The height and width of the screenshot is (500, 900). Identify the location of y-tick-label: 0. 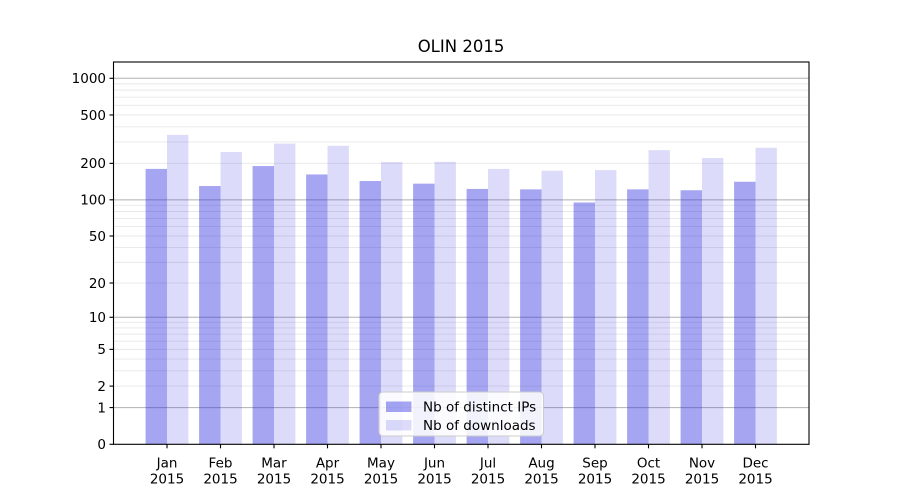
(101, 445).